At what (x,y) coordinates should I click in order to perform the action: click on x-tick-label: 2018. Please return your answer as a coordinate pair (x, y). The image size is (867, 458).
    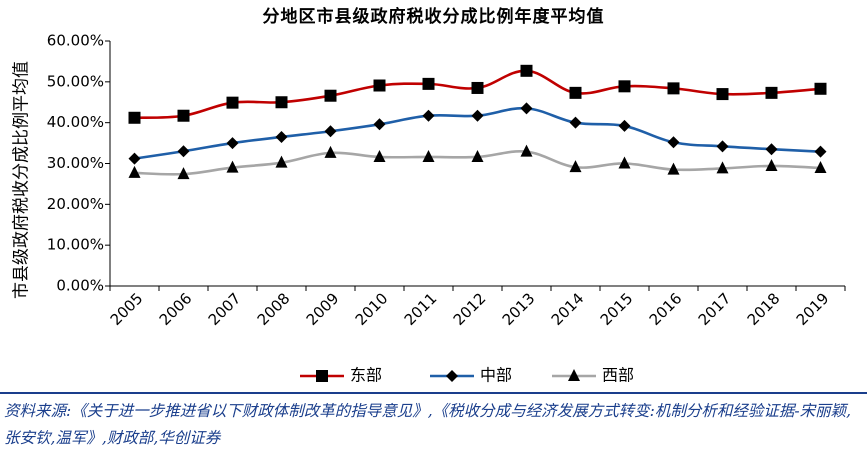
    Looking at the image, I should click on (764, 309).